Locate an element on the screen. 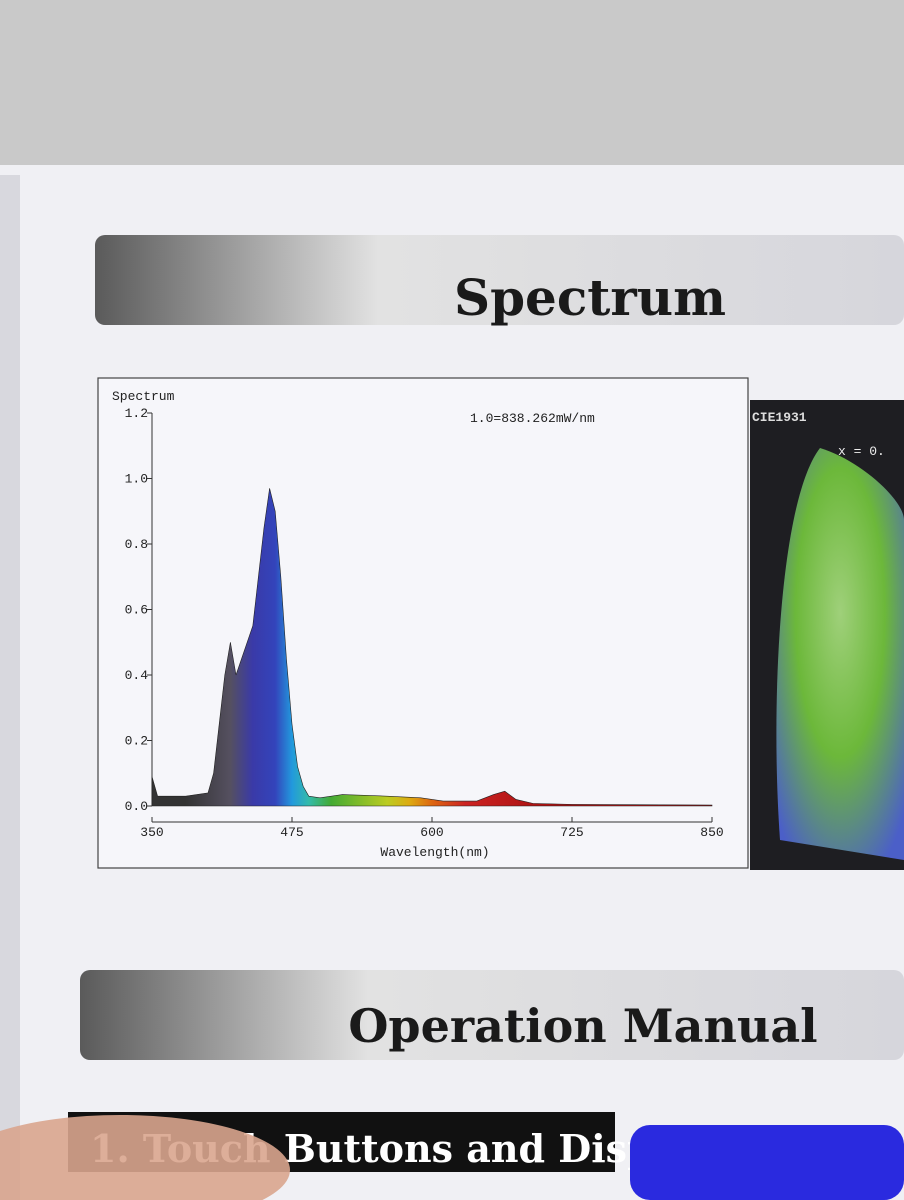  y-tick-label: 0.6 is located at coordinates (136, 610).